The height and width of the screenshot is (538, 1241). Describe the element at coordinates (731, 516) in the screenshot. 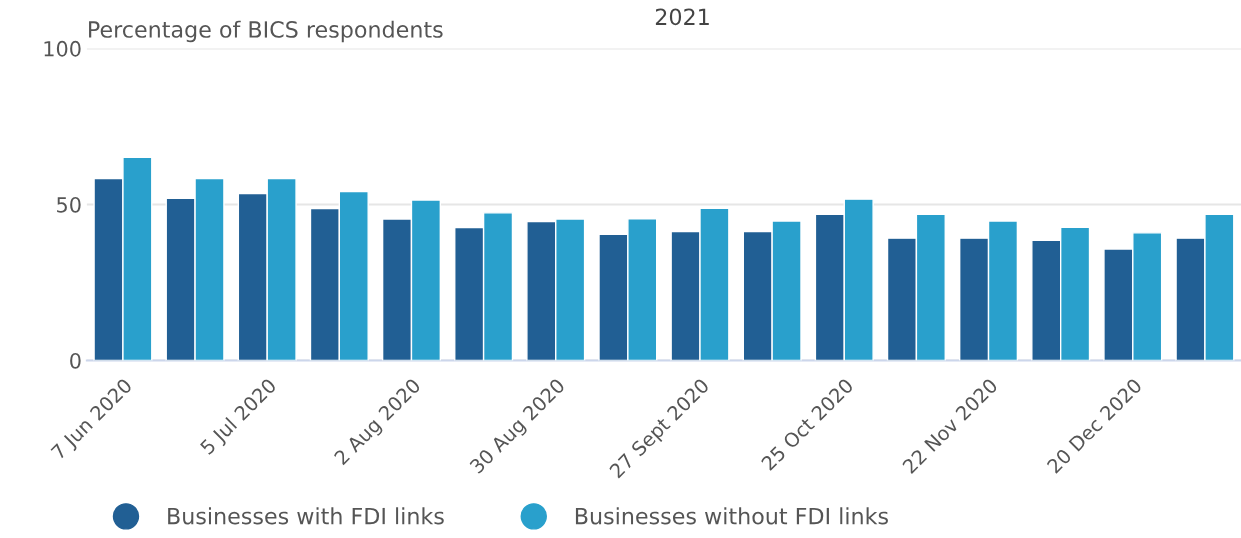

I see `legend-label: Businesses without FDI links` at that location.